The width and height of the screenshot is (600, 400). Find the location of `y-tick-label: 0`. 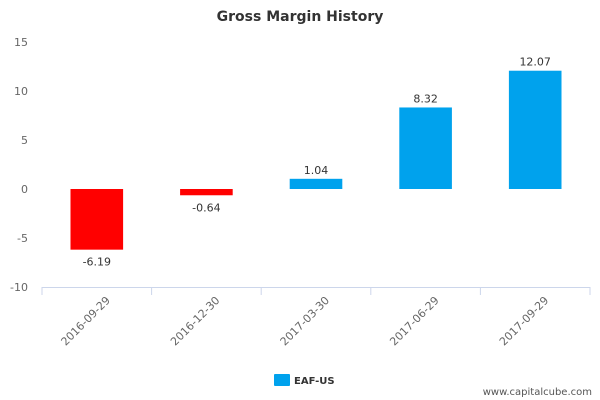

y-tick-label: 0 is located at coordinates (24, 189).